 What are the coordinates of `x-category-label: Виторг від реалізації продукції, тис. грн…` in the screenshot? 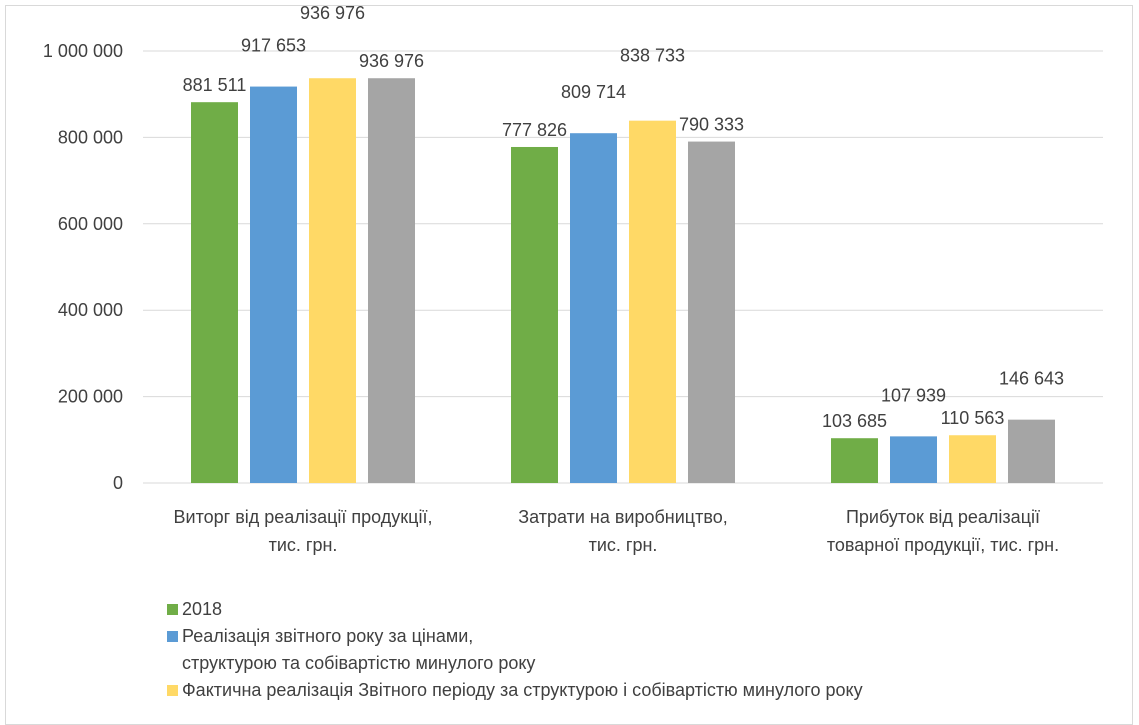 It's located at (303, 531).